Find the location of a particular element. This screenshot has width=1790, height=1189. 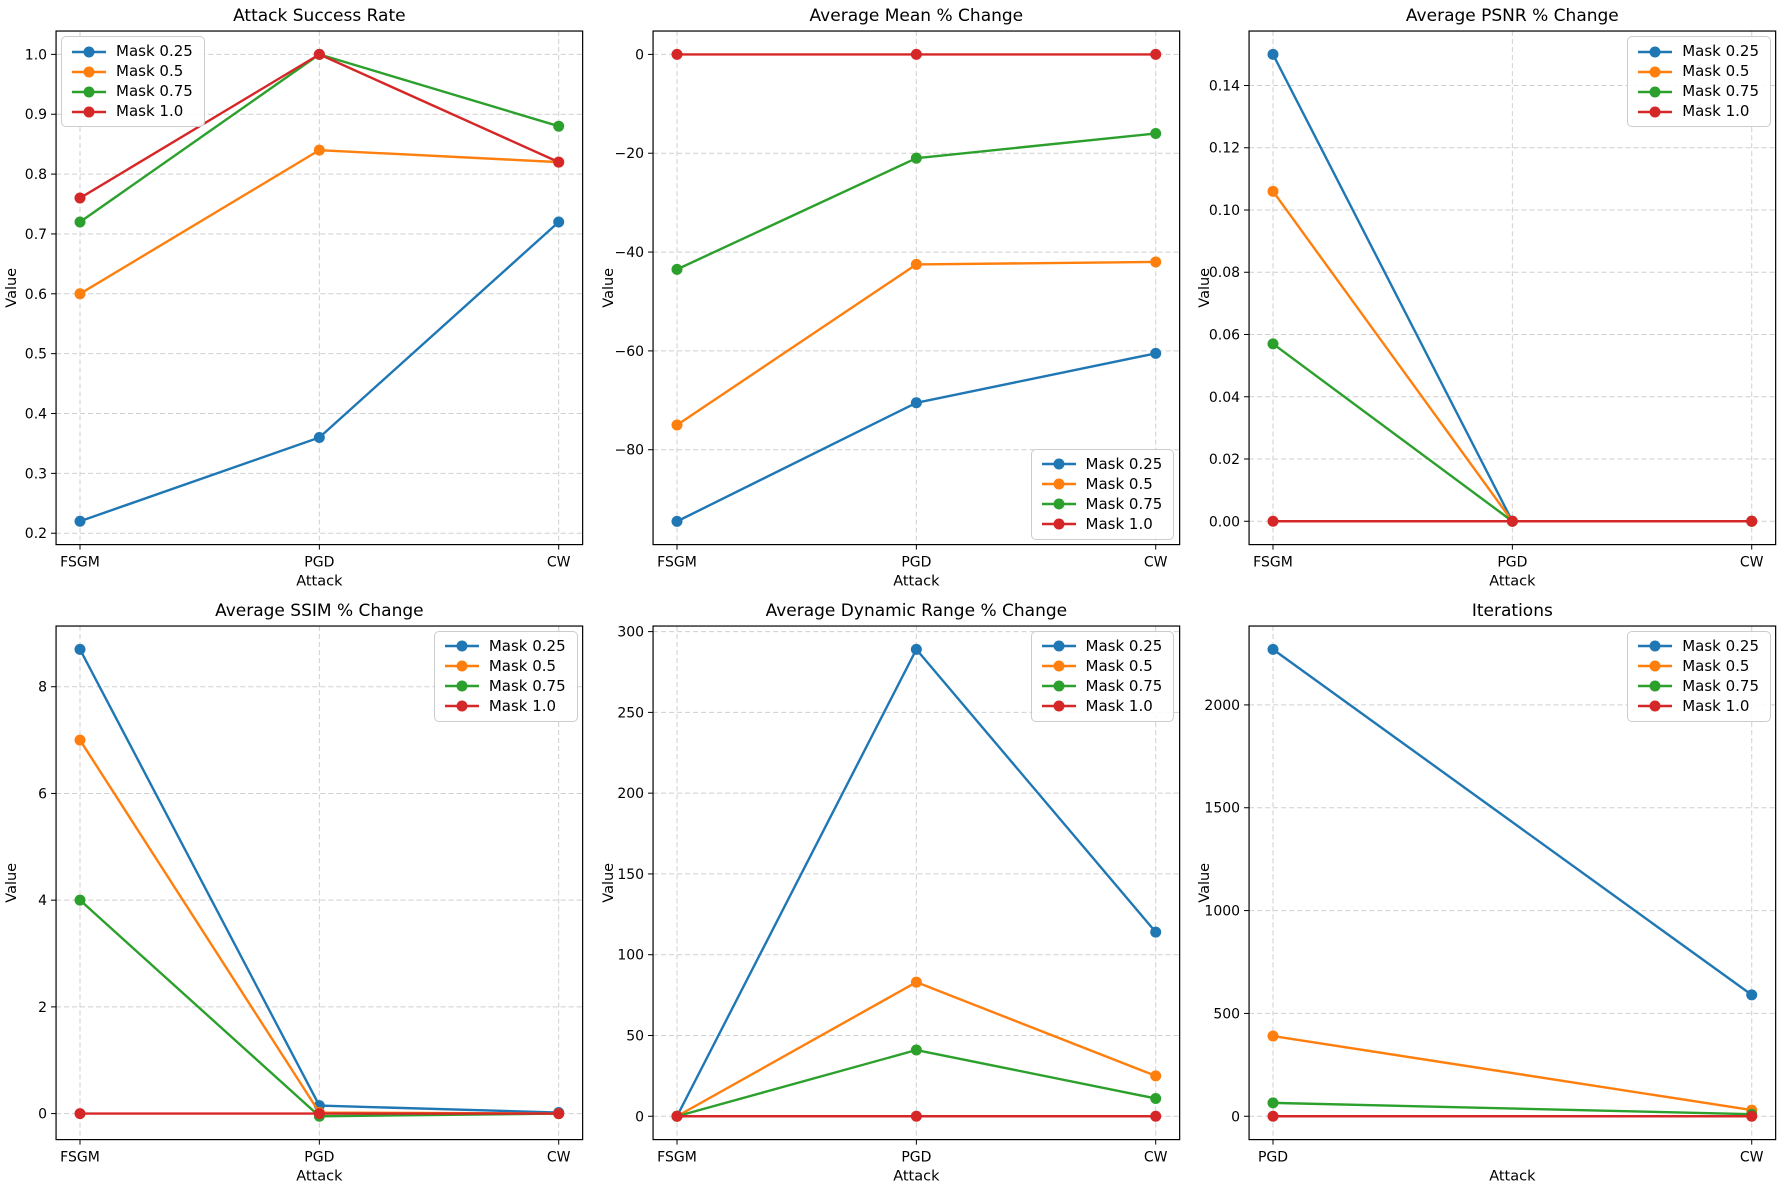

y-tick-label: 0.10 is located at coordinates (1224, 211).